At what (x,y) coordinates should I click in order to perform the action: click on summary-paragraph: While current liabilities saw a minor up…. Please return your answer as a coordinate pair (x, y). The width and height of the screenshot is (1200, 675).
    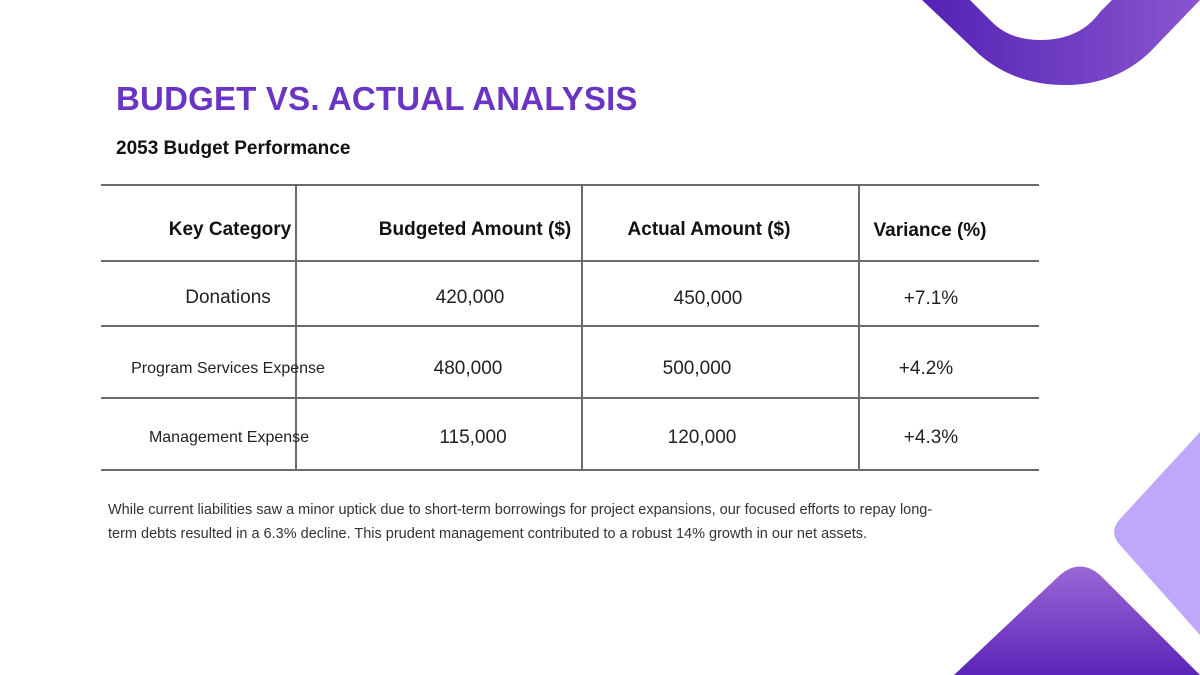
    Looking at the image, I should click on (520, 522).